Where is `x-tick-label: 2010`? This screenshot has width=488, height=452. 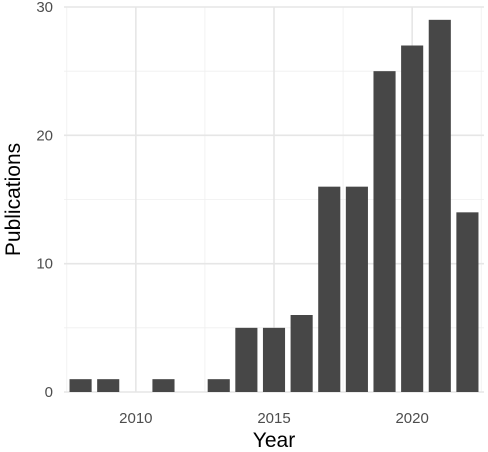
x-tick-label: 2010 is located at coordinates (135, 418).